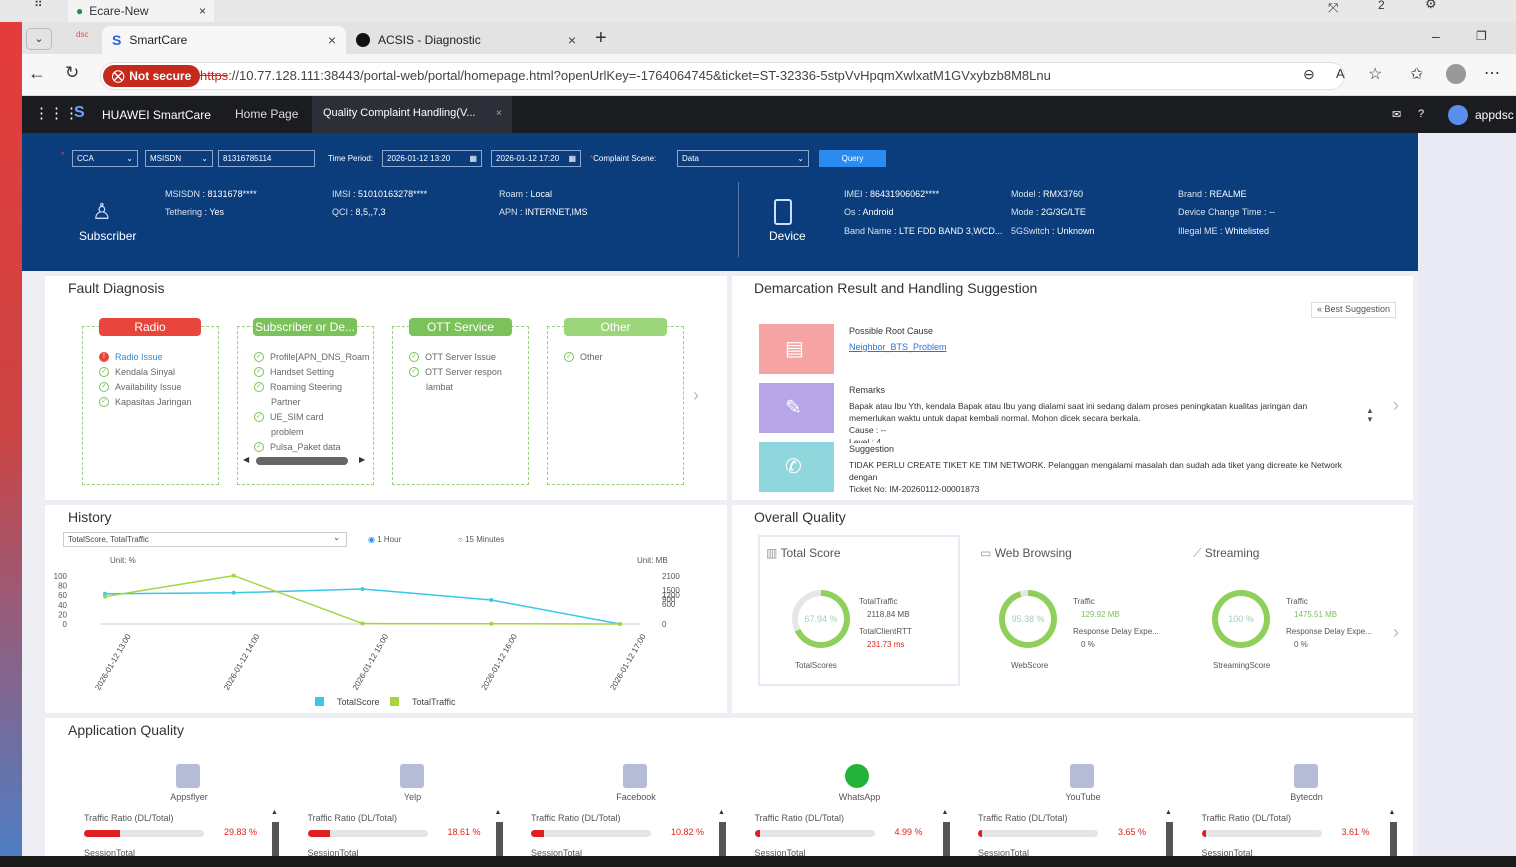 The image size is (1516, 867). What do you see at coordinates (297, 447) in the screenshot?
I see `fault-item: ✓ Pulsa_Paket data` at bounding box center [297, 447].